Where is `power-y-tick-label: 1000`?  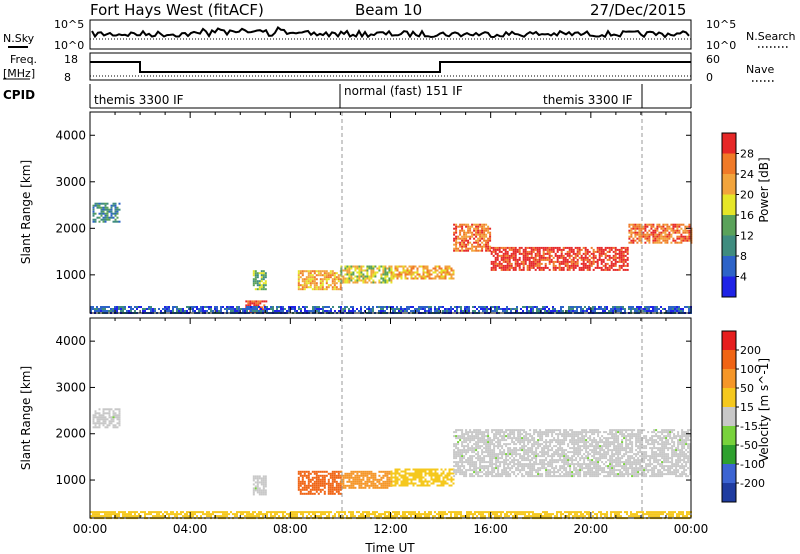
power-y-tick-label: 1000 is located at coordinates (70, 275).